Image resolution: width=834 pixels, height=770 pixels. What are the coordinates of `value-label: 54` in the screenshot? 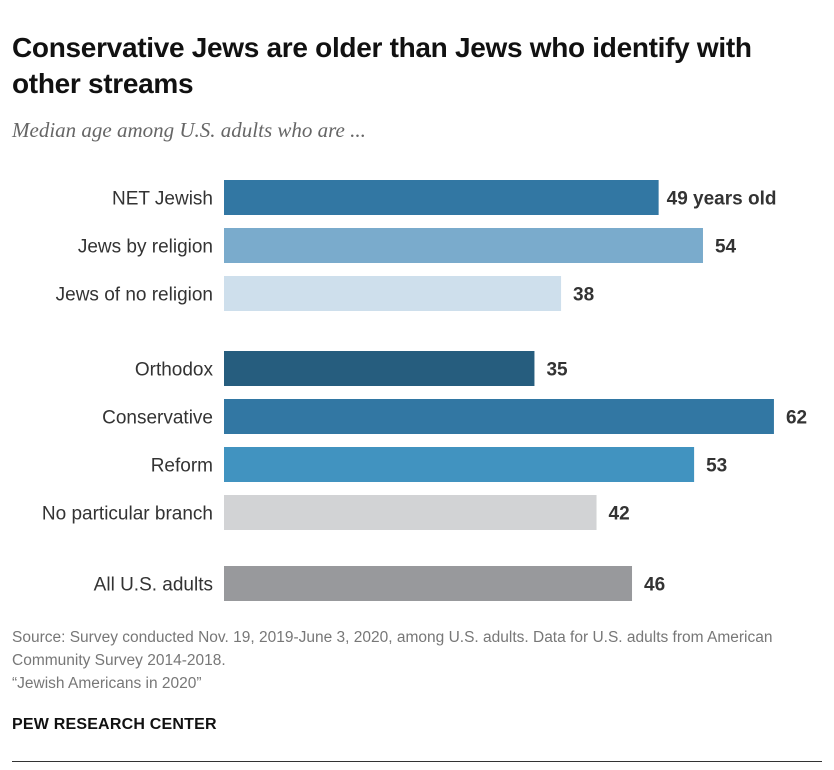 It's located at (726, 247).